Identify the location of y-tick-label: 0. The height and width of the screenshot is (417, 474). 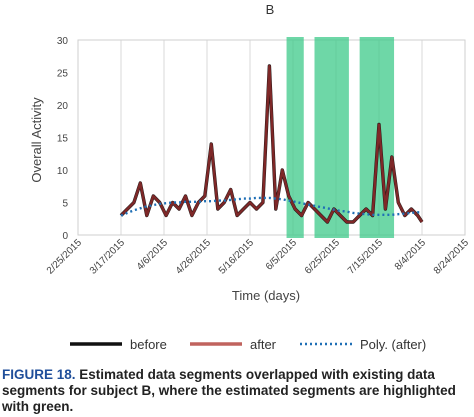
(65, 236).